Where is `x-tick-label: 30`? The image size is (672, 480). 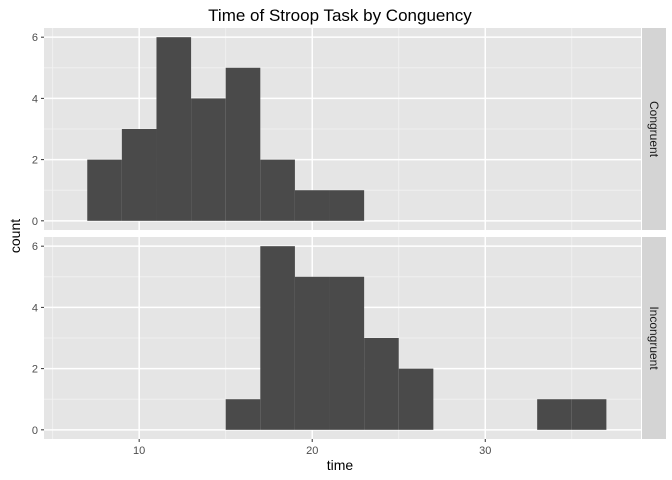
x-tick-label: 30 is located at coordinates (485, 451).